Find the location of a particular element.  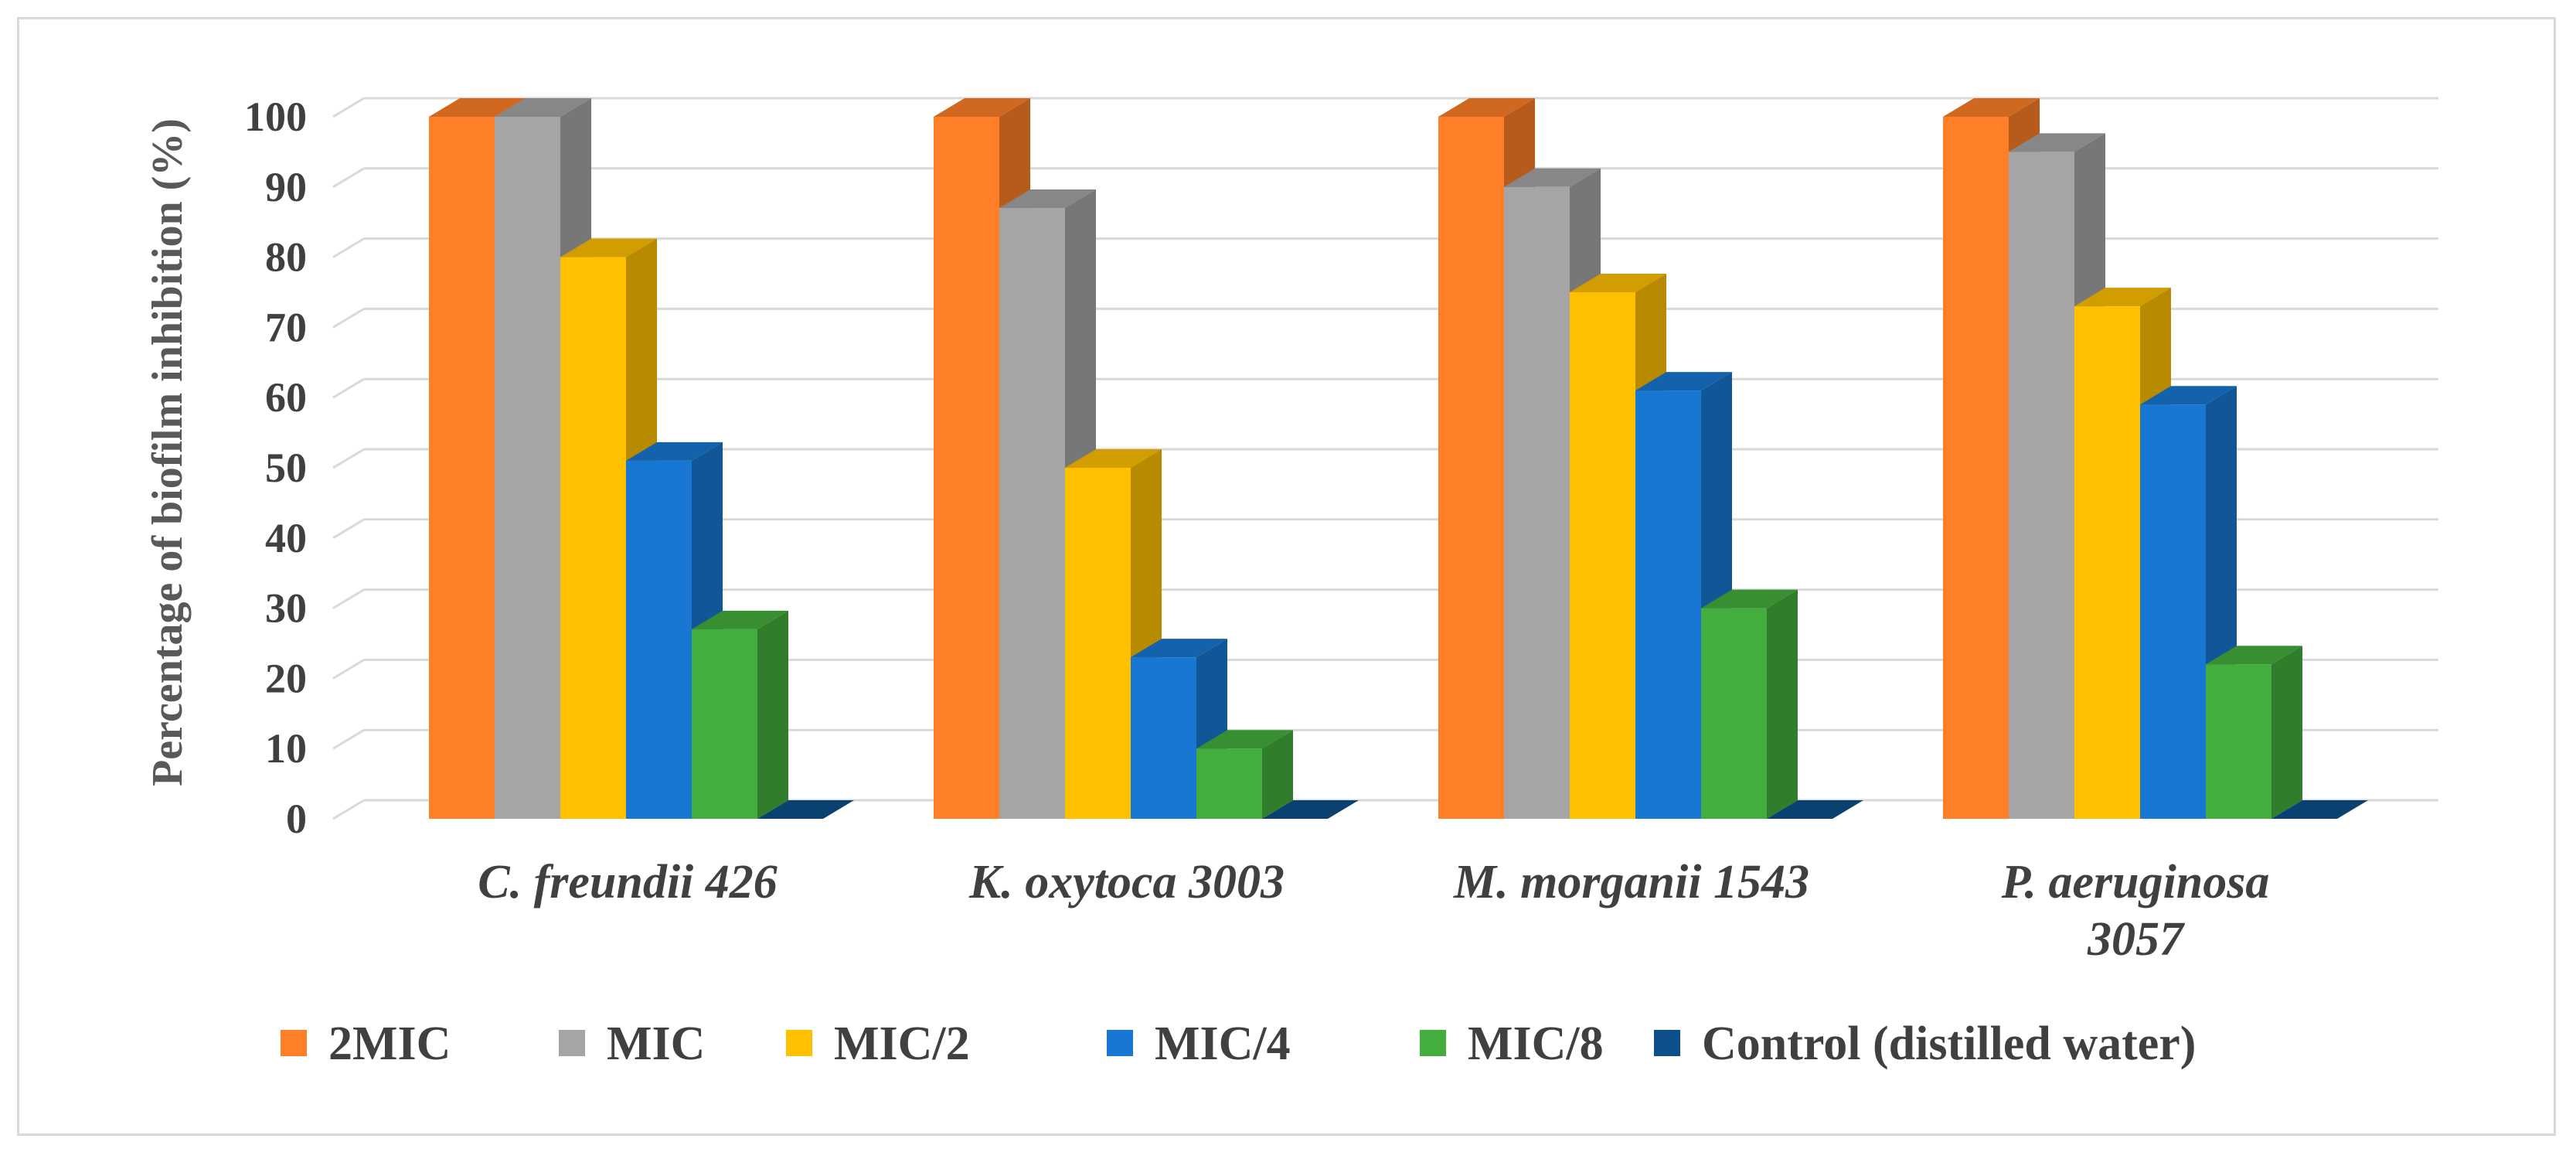

y-tick-label: 50 is located at coordinates (286, 468).